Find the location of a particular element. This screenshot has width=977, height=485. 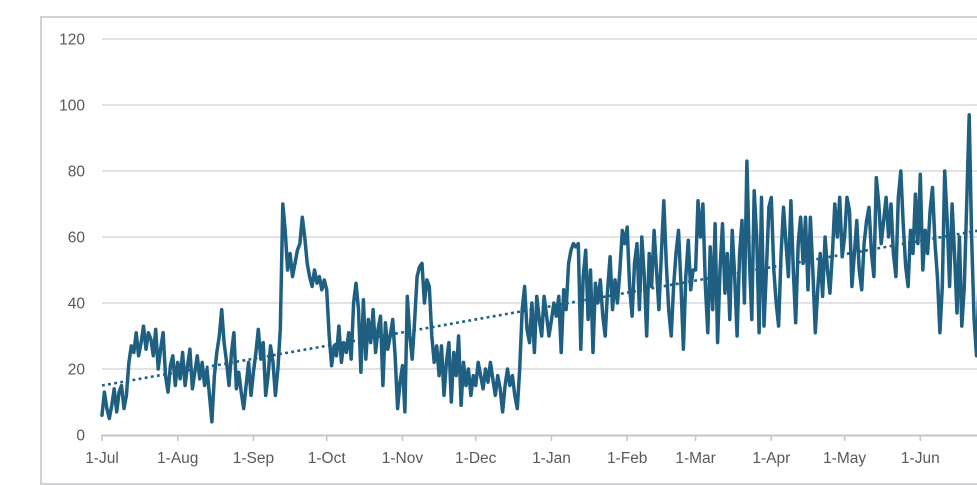

x-tick-label: 1-Jun is located at coordinates (920, 458).